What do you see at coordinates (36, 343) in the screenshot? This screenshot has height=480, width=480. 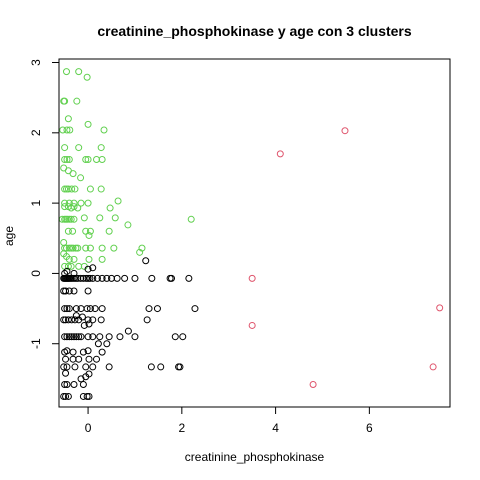 I see `y-tick-label: -1` at bounding box center [36, 343].